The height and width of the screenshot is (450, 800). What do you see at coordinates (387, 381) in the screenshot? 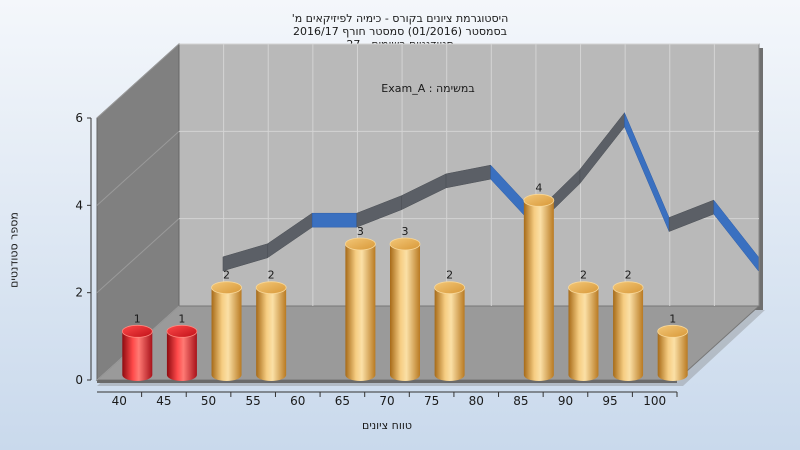
I see `floor-edge` at bounding box center [387, 381].